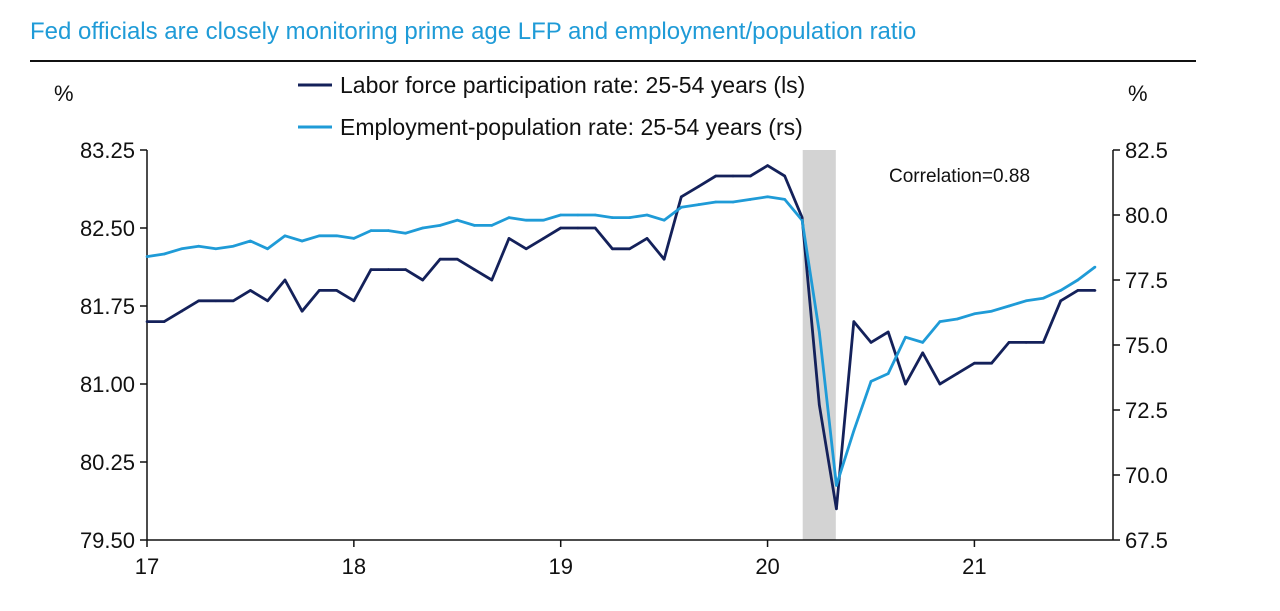 The image size is (1280, 611). Describe the element at coordinates (1146, 280) in the screenshot. I see `right-tick-label: 77.5` at that location.